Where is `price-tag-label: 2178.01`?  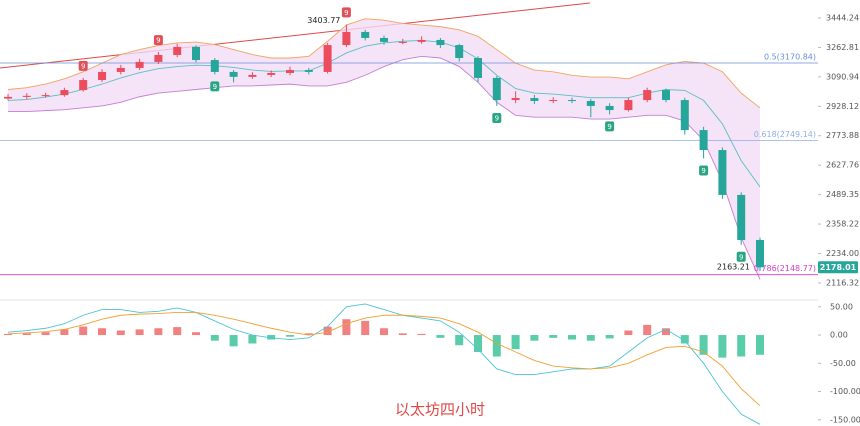 price-tag-label: 2178.01 is located at coordinates (838, 267).